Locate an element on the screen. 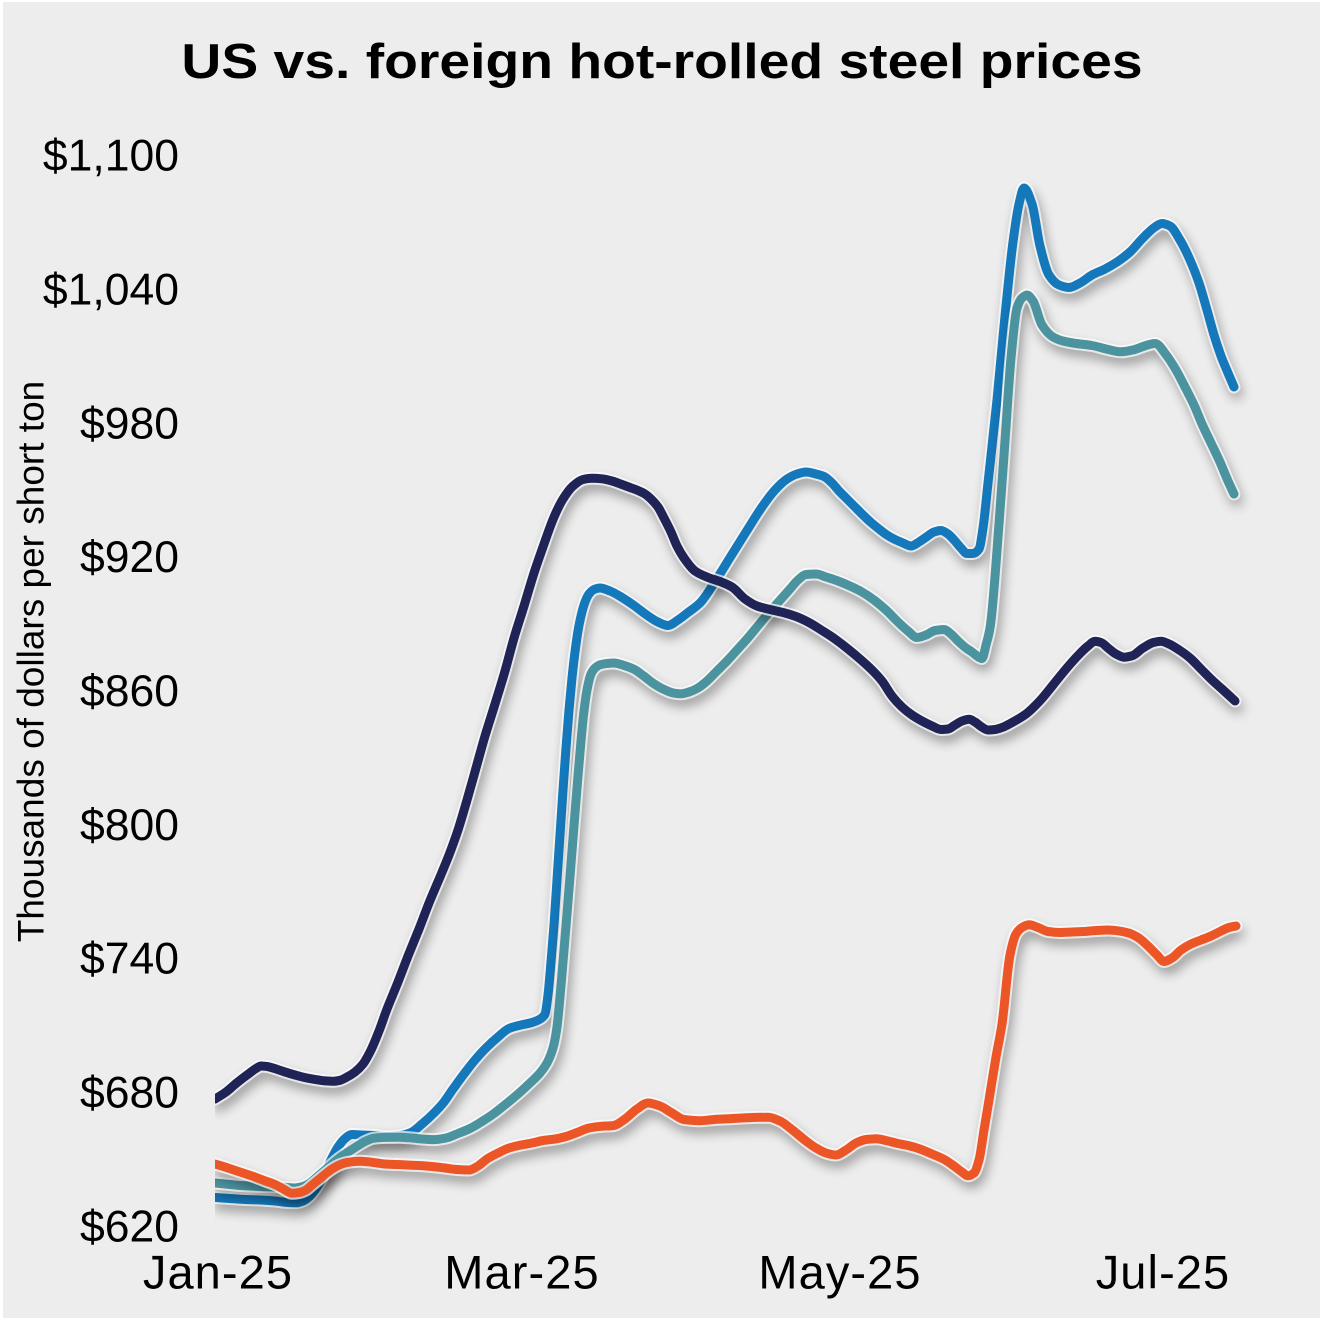 Image resolution: width=1323 pixels, height=1323 pixels. svg-text: $920 is located at coordinates (129, 557).